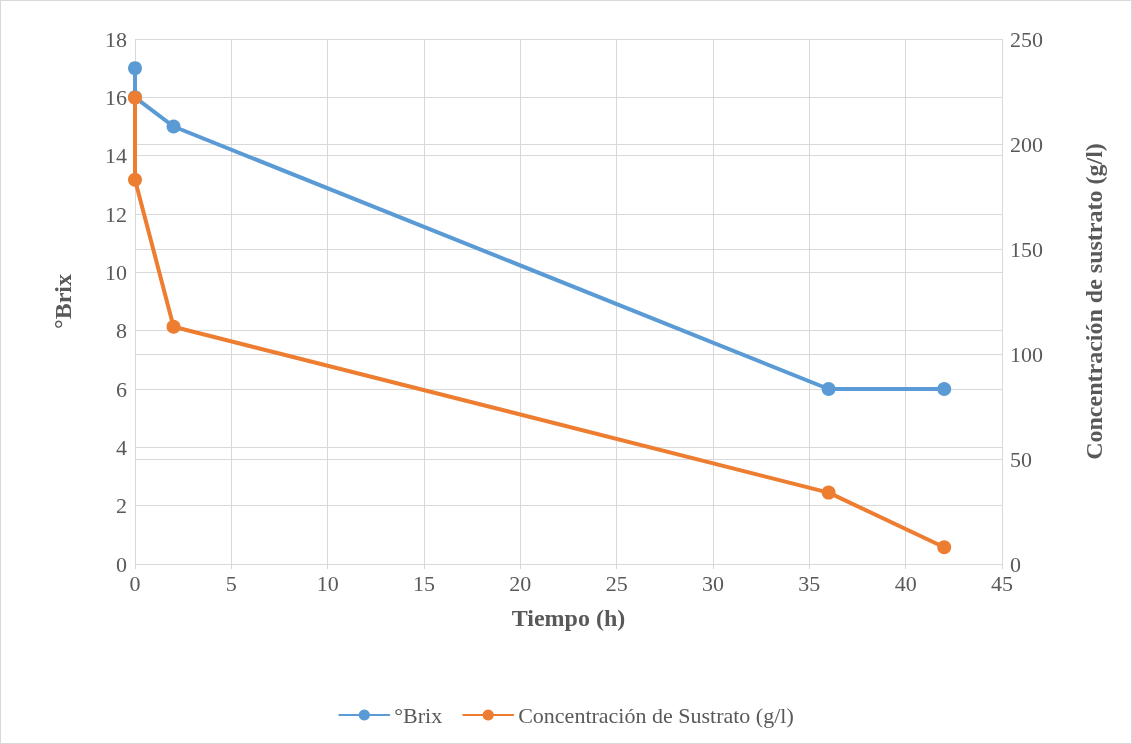 The width and height of the screenshot is (1132, 744). I want to click on y-tick-label: 4, so click(121, 447).